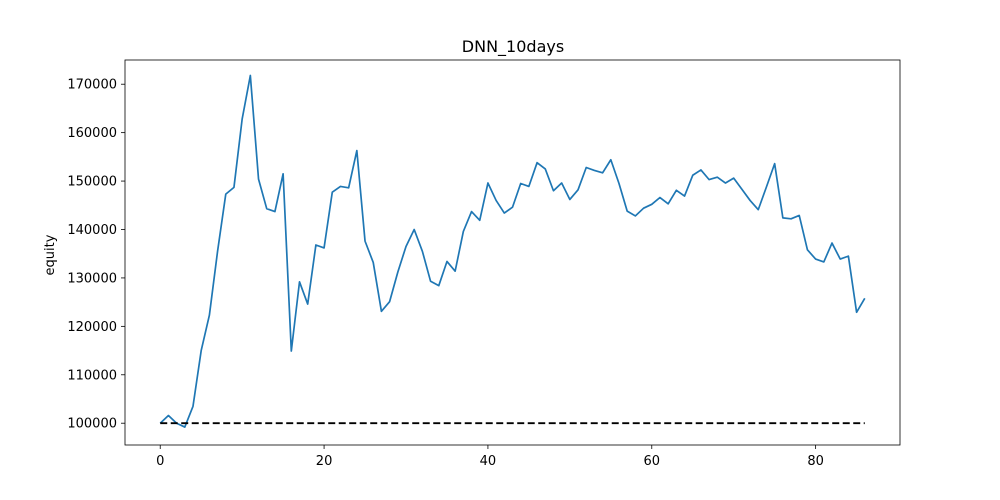 The height and width of the screenshot is (500, 1000). I want to click on y-axis-label: equity, so click(50, 254).